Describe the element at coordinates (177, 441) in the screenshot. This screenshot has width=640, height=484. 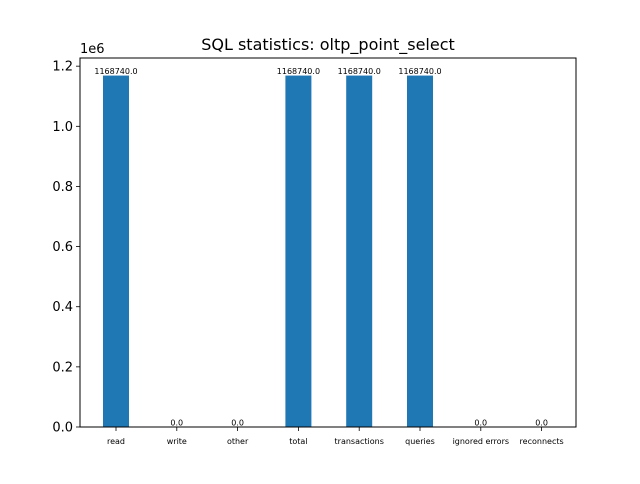
I see `x-tick-label: write` at that location.